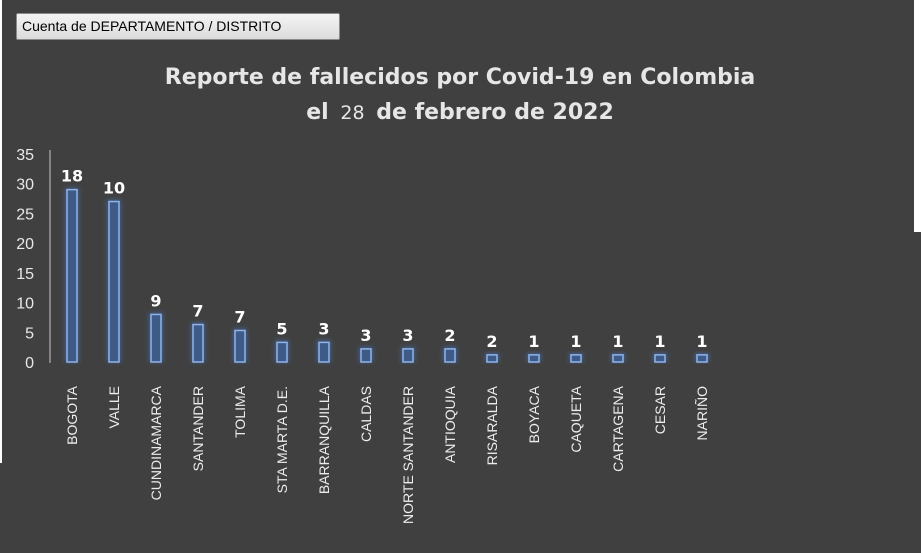  What do you see at coordinates (534, 414) in the screenshot?
I see `category-label: BOYACA` at bounding box center [534, 414].